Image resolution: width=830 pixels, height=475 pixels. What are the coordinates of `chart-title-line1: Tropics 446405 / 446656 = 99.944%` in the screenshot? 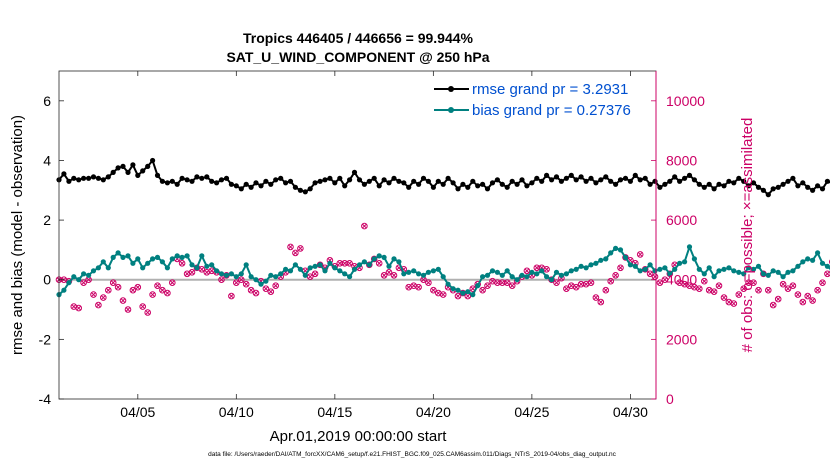 It's located at (358, 38).